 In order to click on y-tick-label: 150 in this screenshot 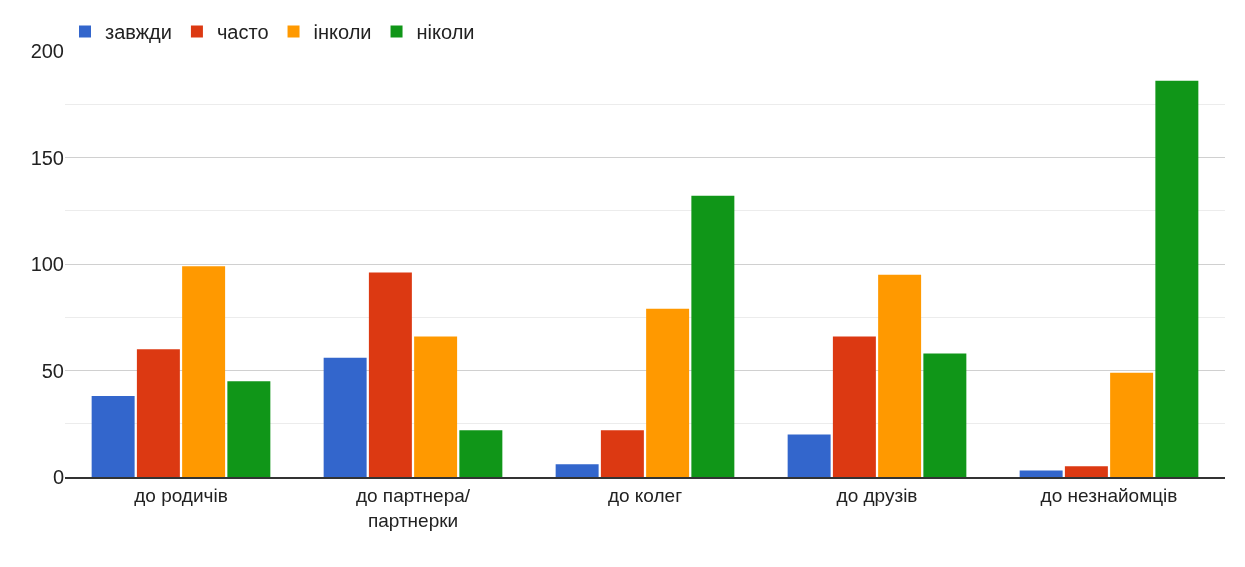, I will do `click(47, 157)`.